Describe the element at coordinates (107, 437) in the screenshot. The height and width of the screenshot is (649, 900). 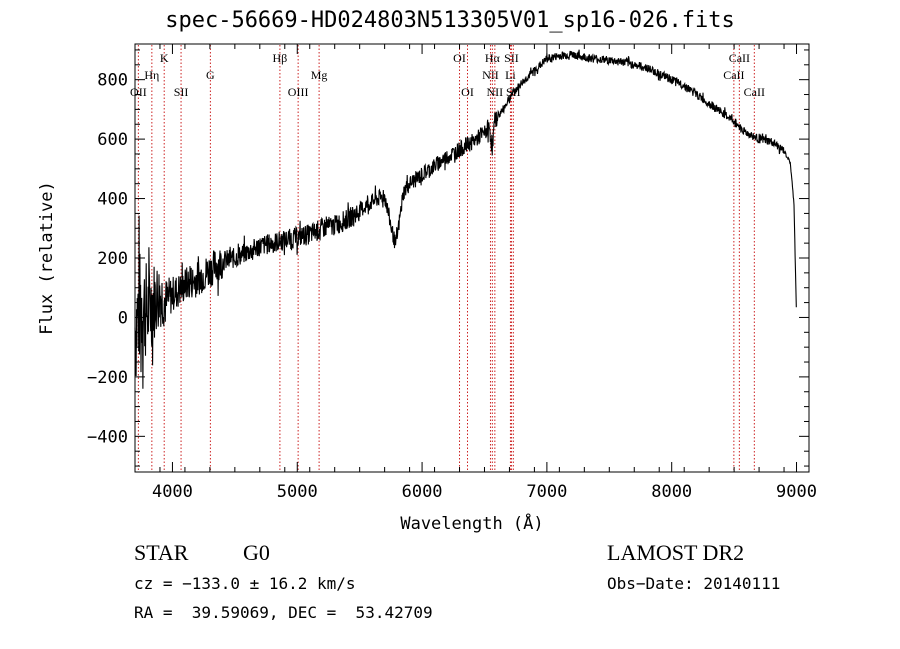
I see `y-tick-label: −400` at that location.